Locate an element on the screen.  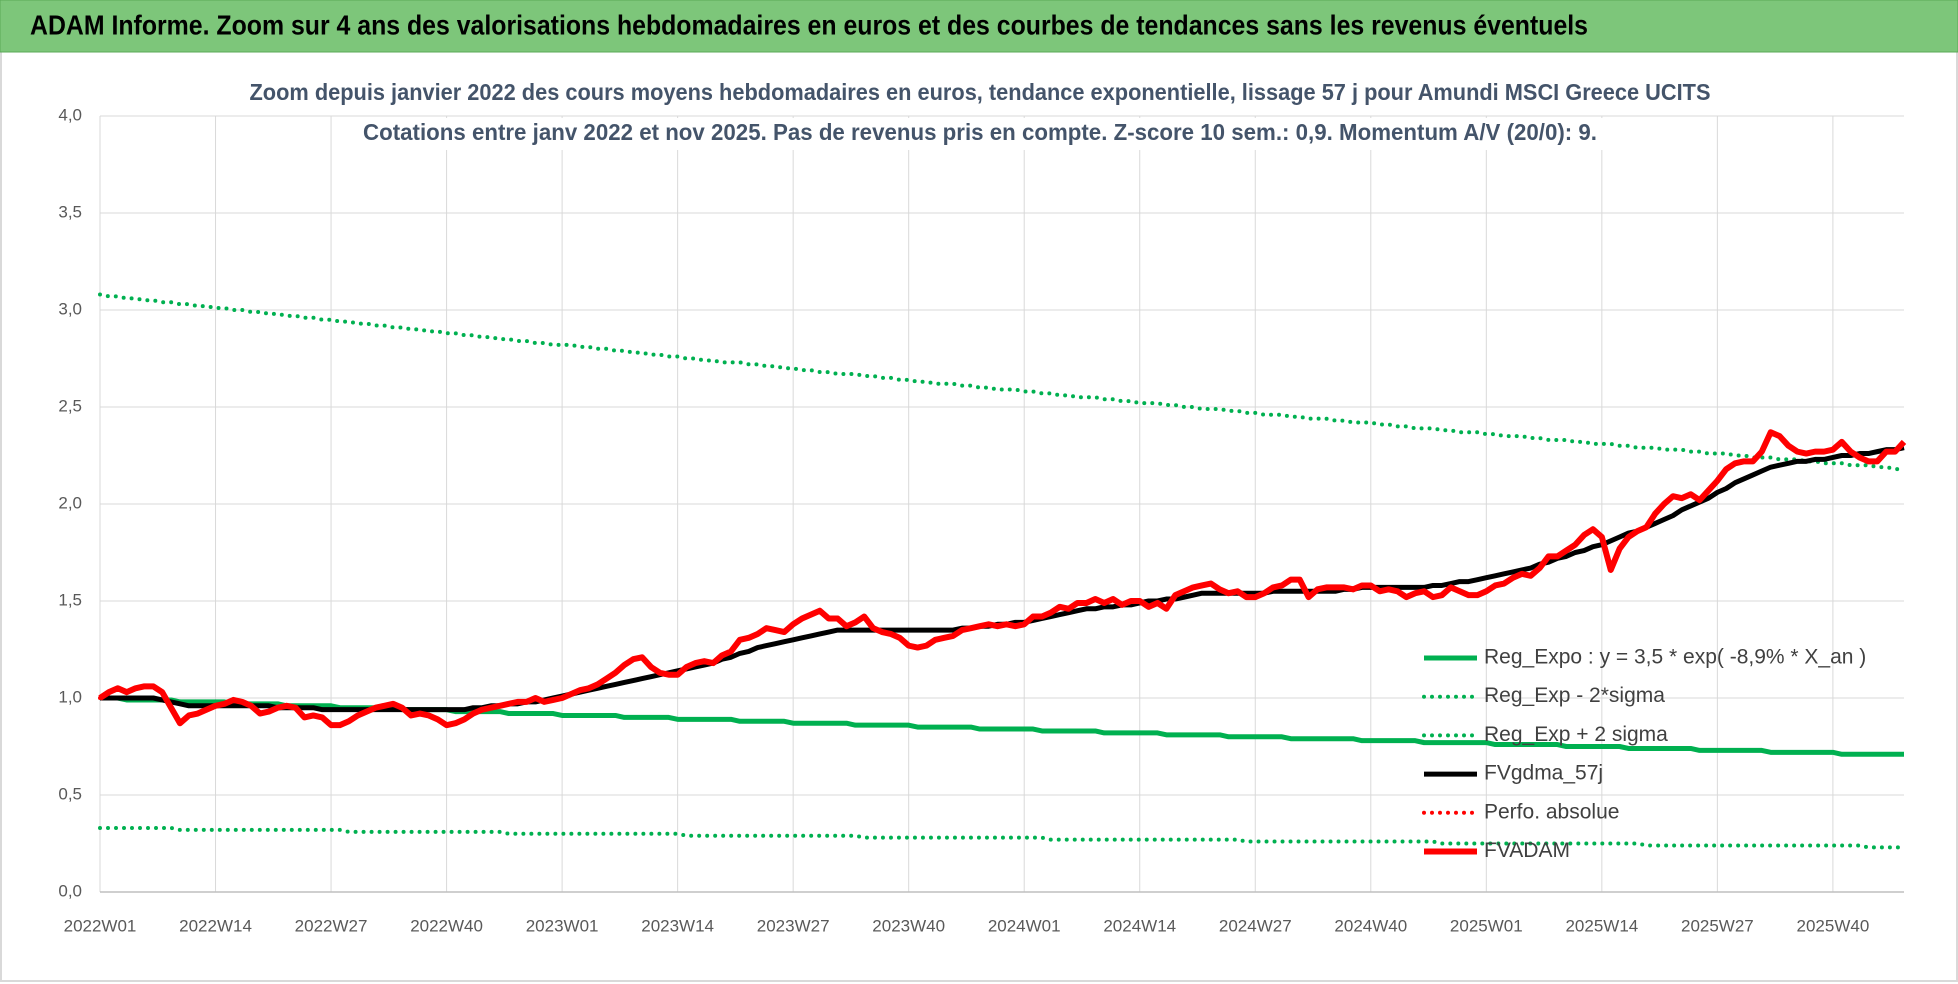
y-tick-label: 3,0 is located at coordinates (70, 308).